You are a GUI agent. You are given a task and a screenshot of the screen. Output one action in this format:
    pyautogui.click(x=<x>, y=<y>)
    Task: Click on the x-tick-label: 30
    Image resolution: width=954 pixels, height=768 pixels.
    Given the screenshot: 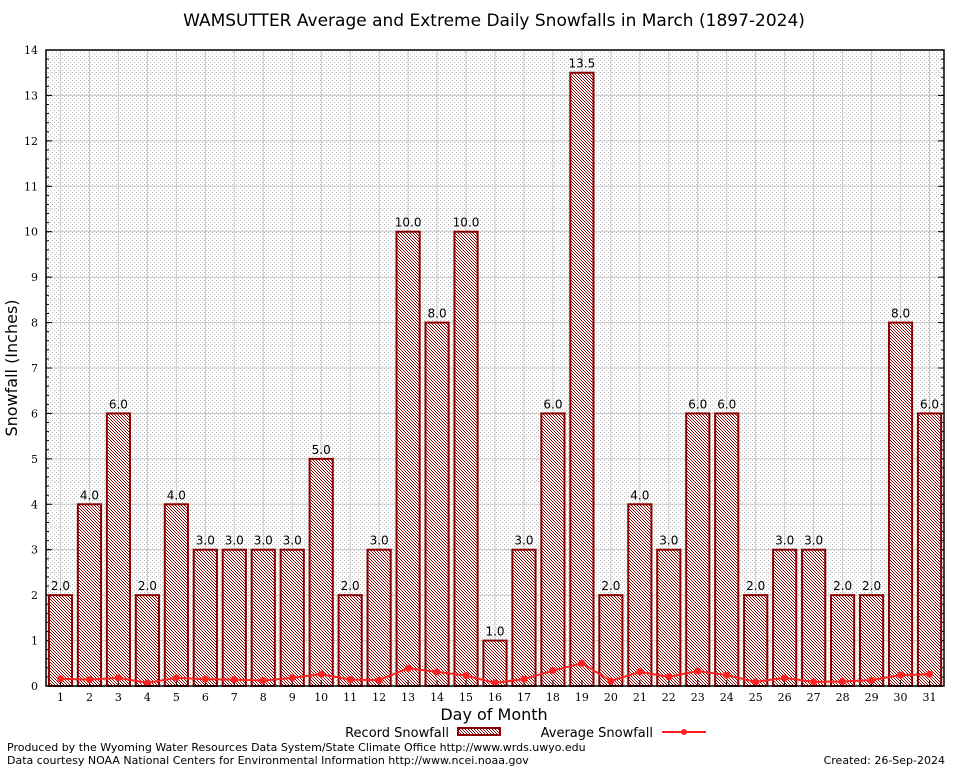 What is the action you would take?
    pyautogui.click(x=901, y=697)
    